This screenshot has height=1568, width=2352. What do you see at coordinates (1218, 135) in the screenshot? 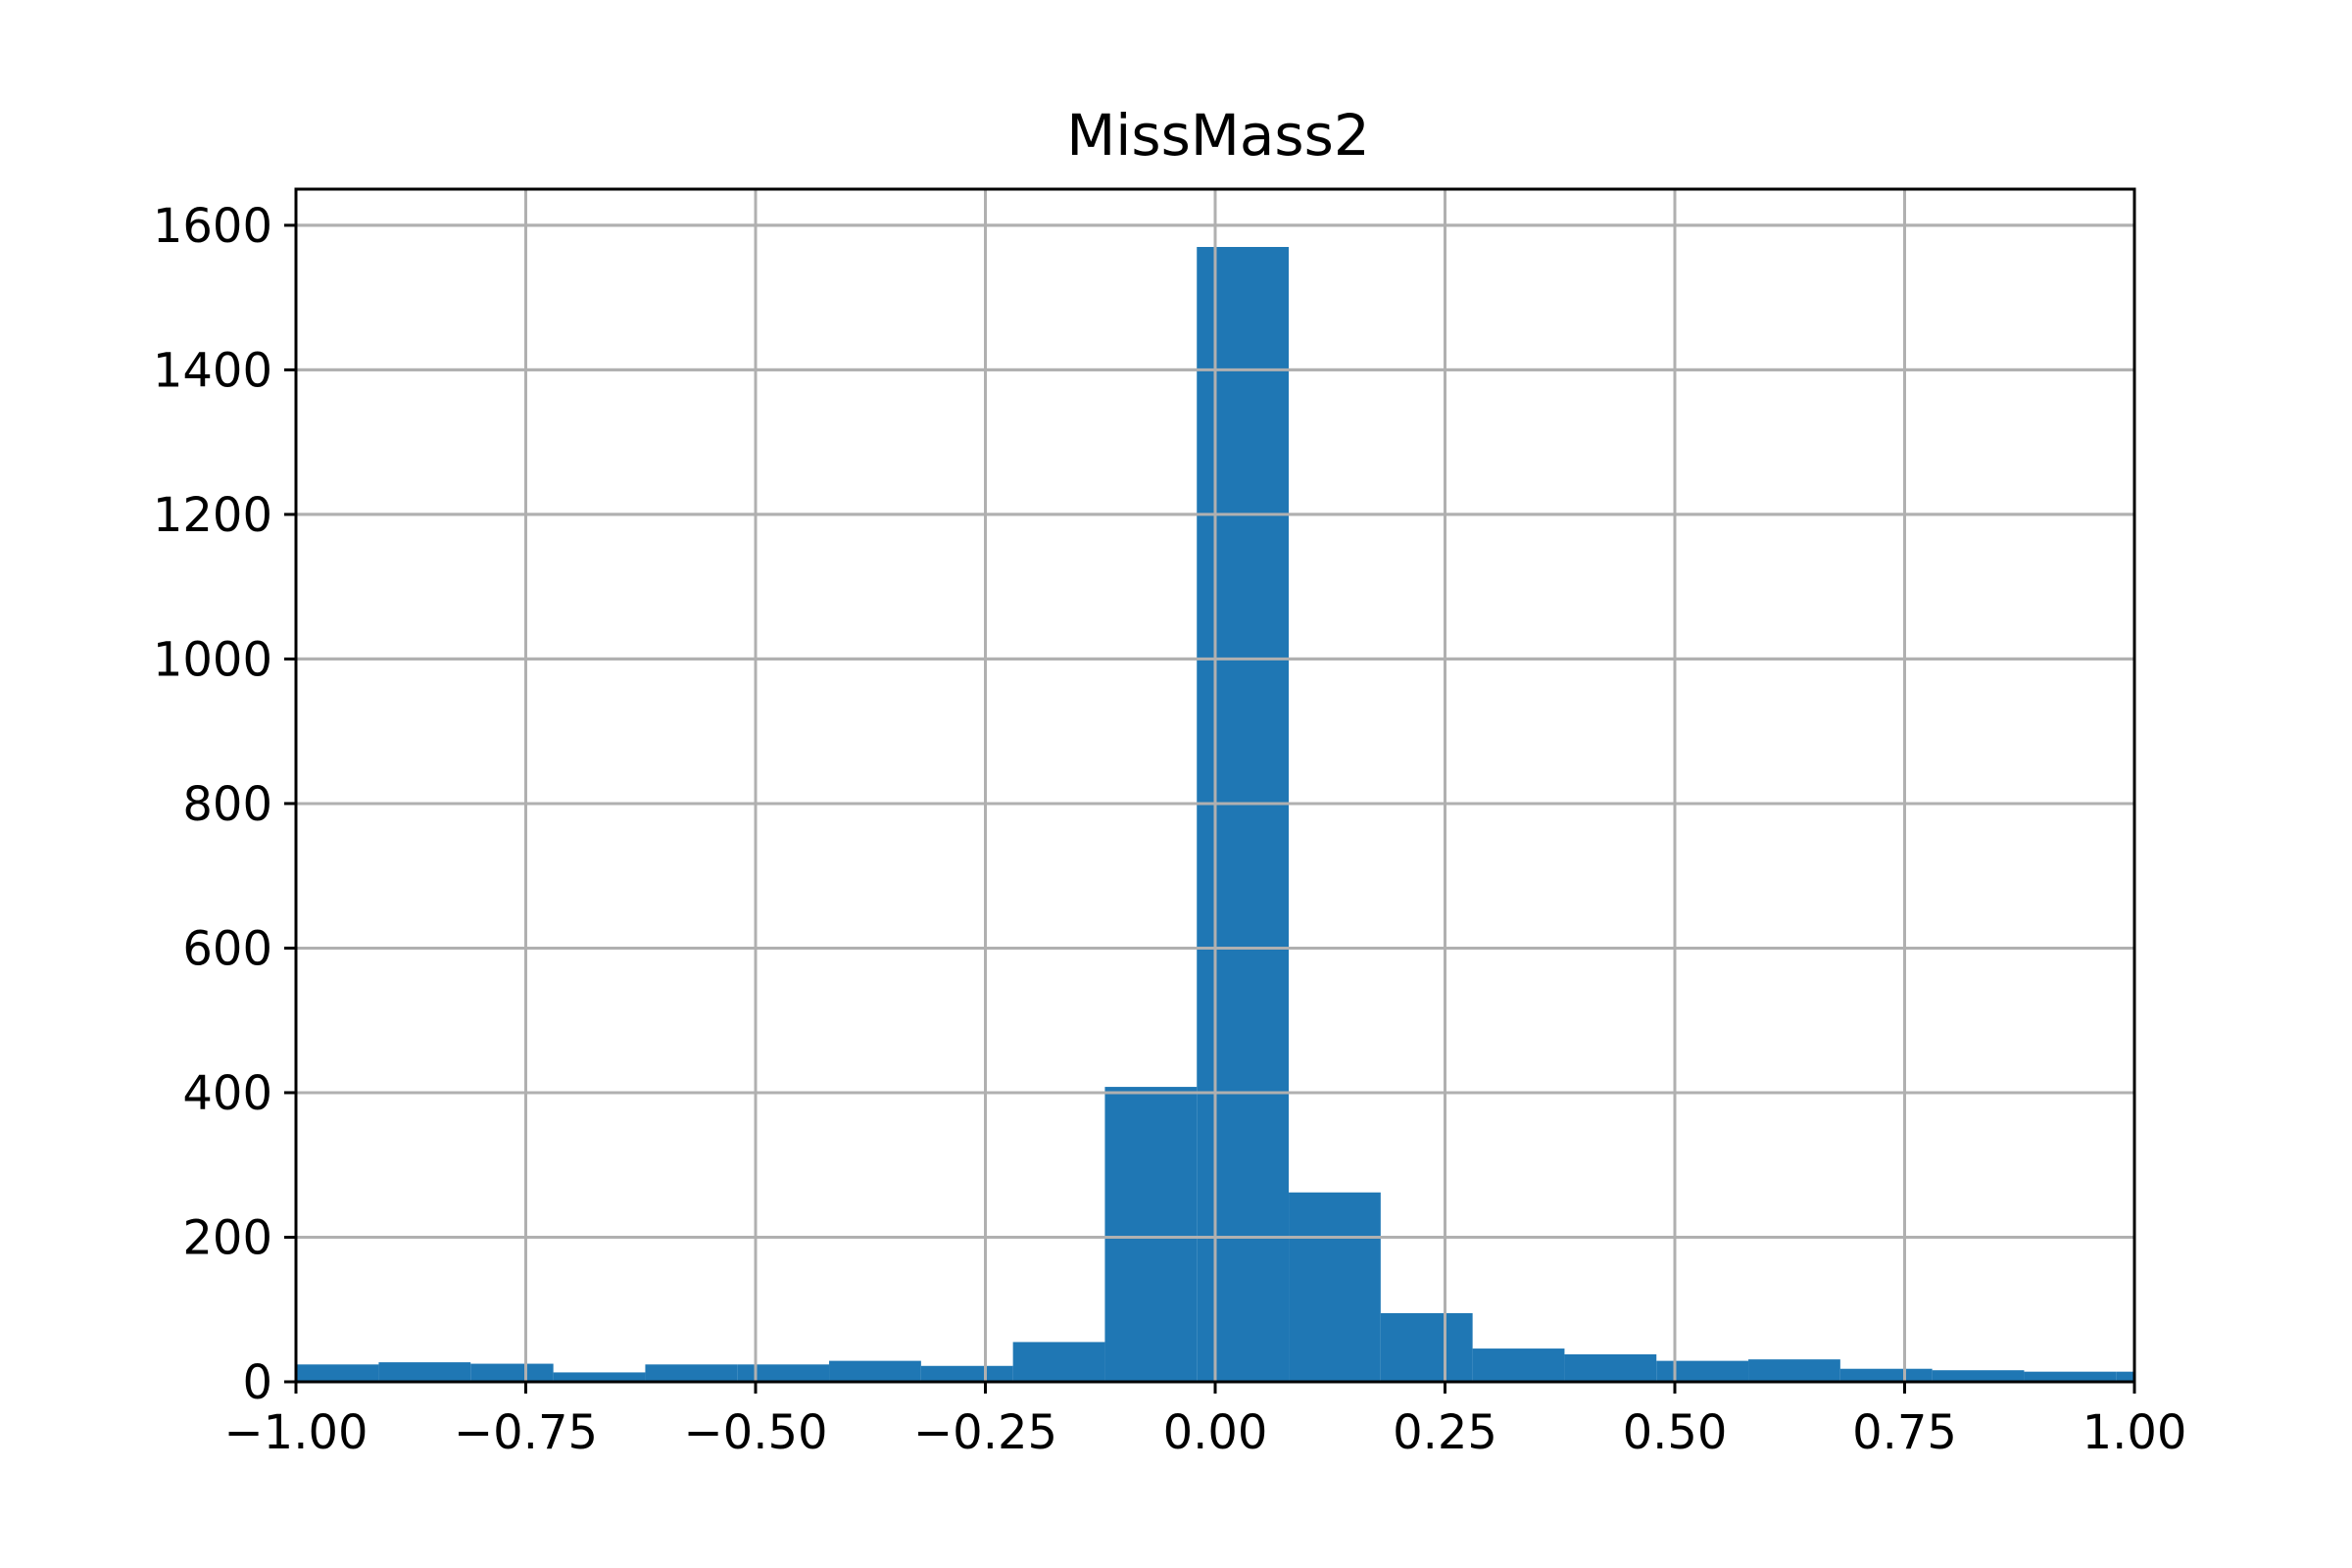
I see `chart-title: MissMass2` at bounding box center [1218, 135].